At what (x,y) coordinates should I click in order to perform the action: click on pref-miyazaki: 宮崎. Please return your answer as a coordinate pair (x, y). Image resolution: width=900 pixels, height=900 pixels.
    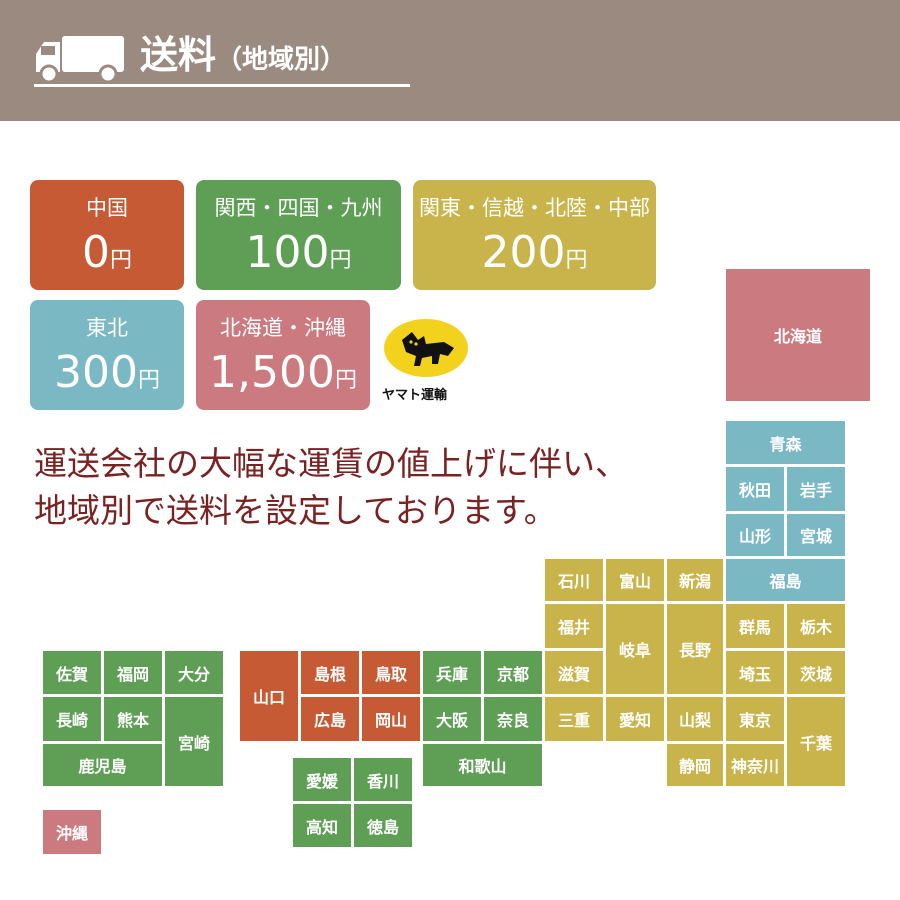
    Looking at the image, I should click on (194, 741).